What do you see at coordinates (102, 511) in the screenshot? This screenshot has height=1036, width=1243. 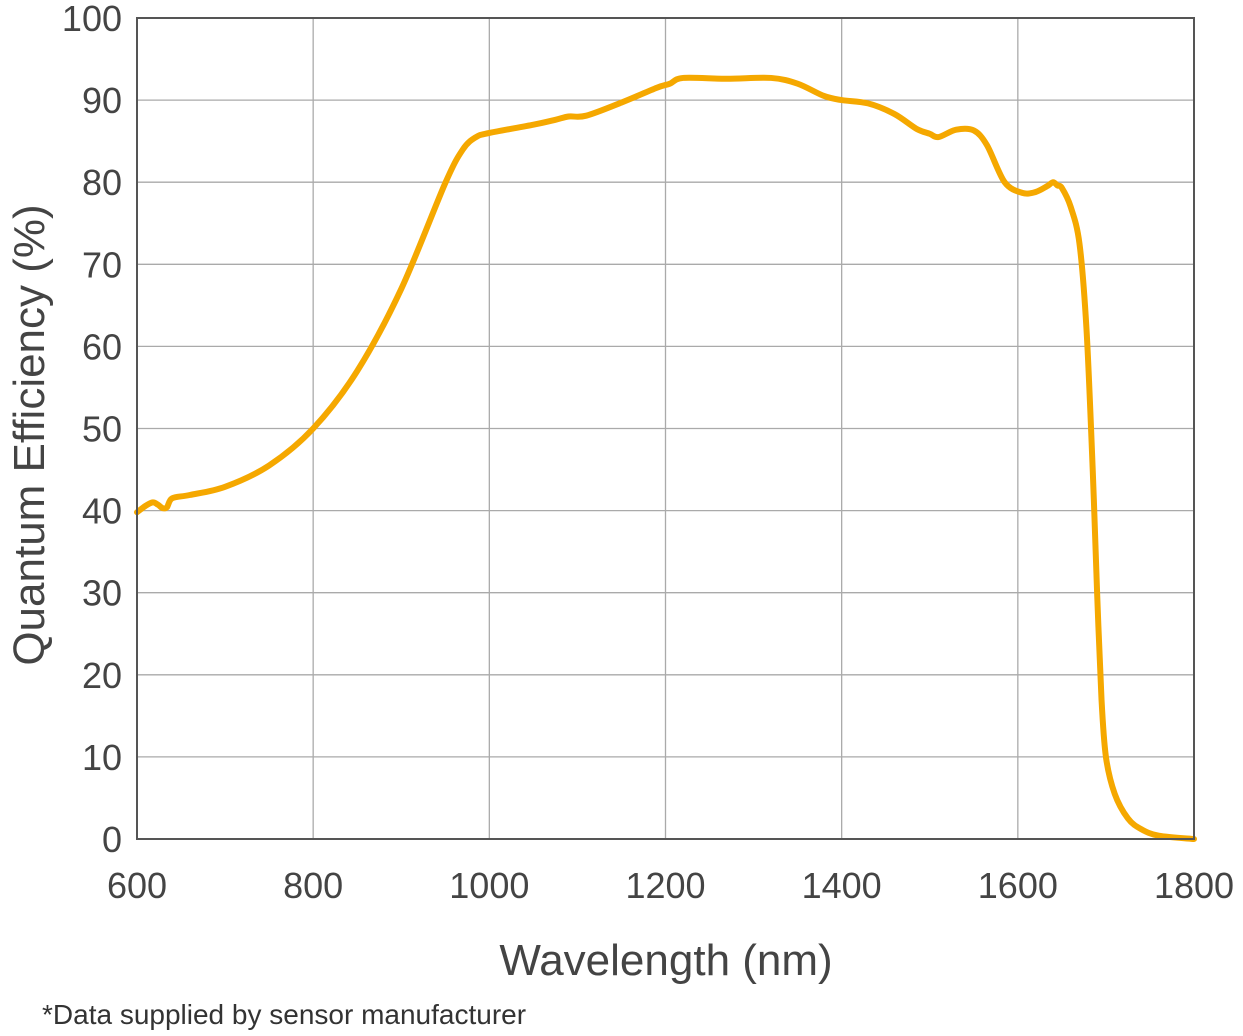 I see `y-tick-label: 40` at bounding box center [102, 511].